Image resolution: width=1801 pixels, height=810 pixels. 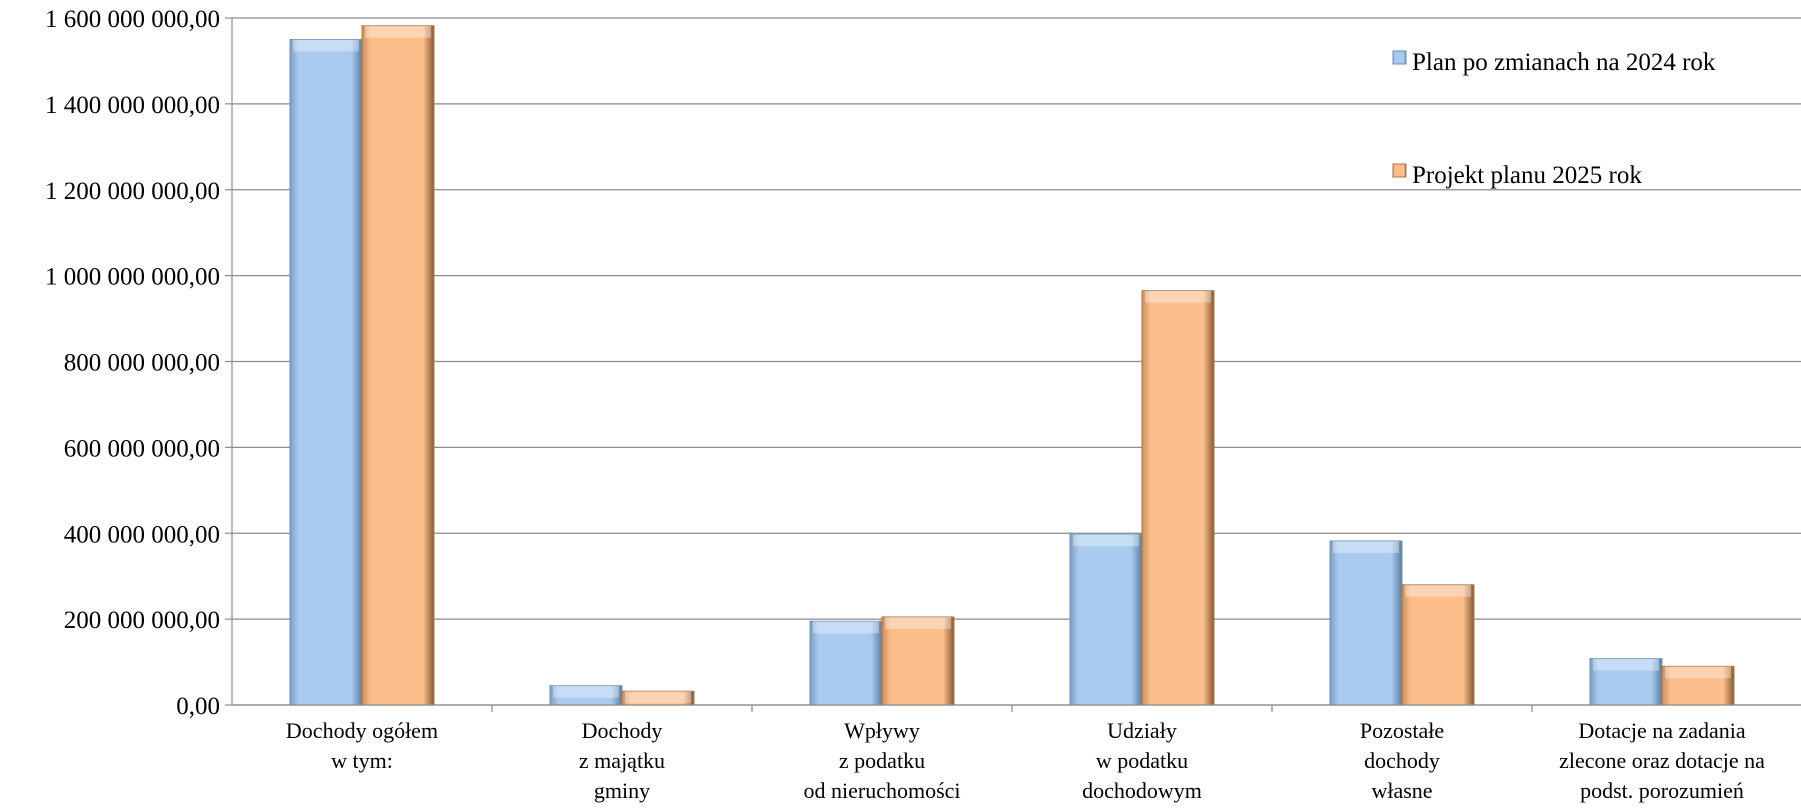 What do you see at coordinates (1662, 730) in the screenshot?
I see `x-category-label-line: Dotacje na zadania` at bounding box center [1662, 730].